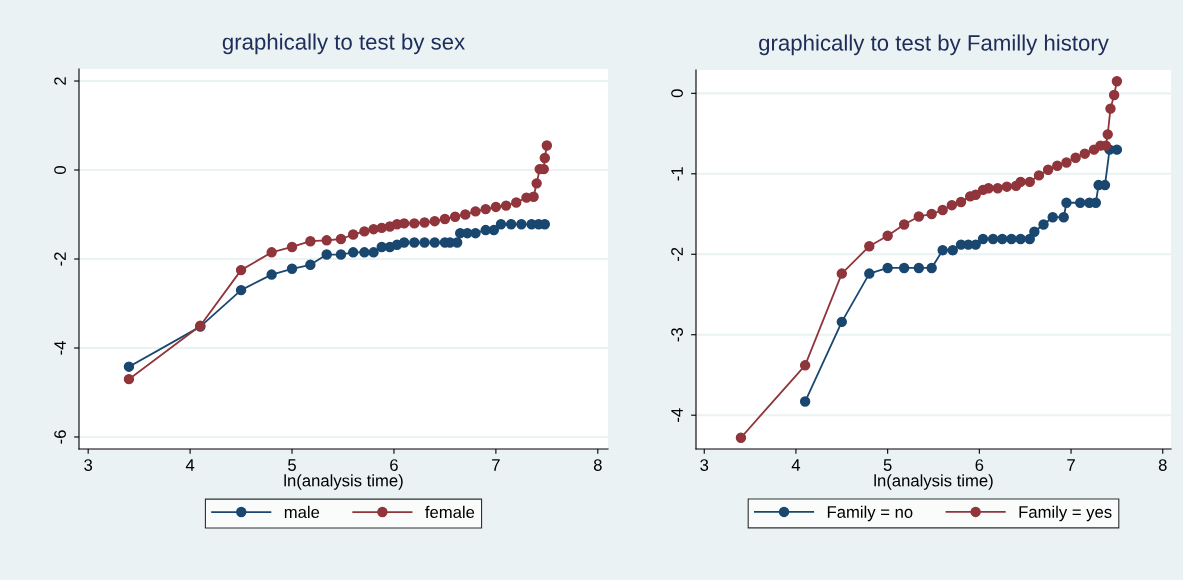  Describe the element at coordinates (450, 512) in the screenshot. I see `legend-label: female` at that location.